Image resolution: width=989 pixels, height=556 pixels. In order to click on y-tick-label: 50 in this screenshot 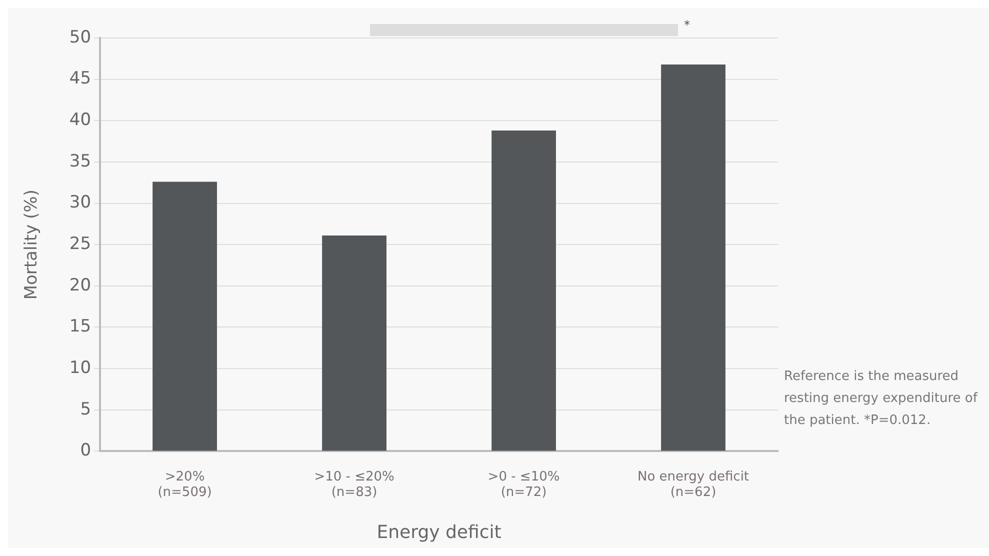, I will do `click(80, 37)`.